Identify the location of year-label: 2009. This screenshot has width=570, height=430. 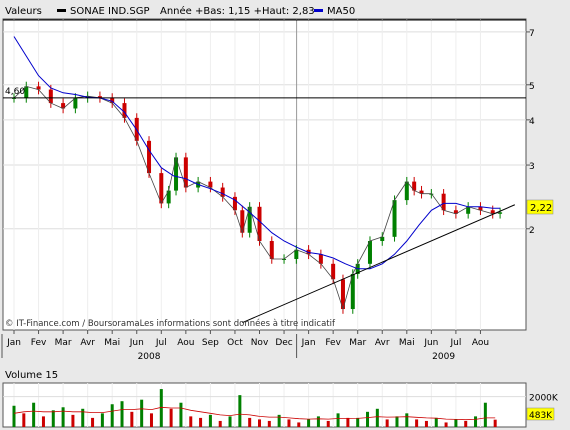
(443, 357).